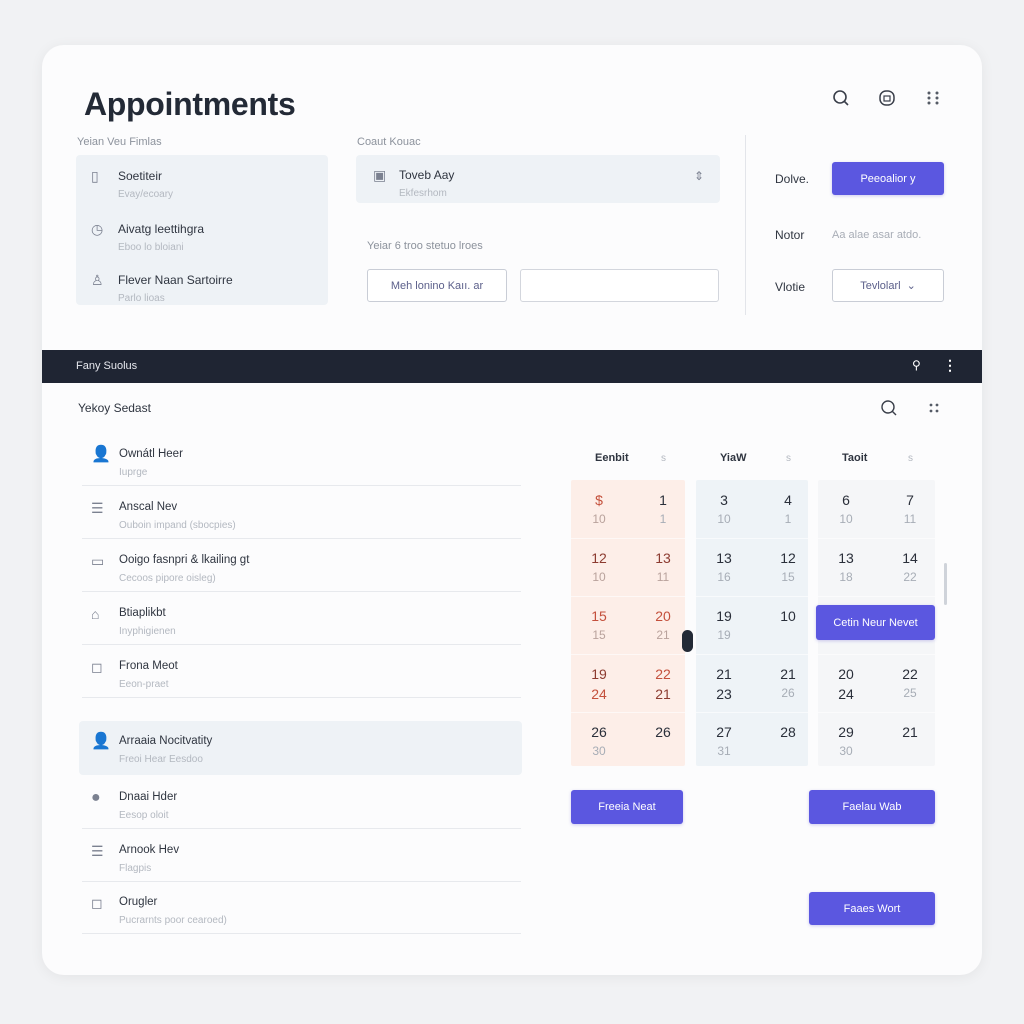  What do you see at coordinates (148, 797) in the screenshot?
I see `list-item-title: Dnaai Hder` at bounding box center [148, 797].